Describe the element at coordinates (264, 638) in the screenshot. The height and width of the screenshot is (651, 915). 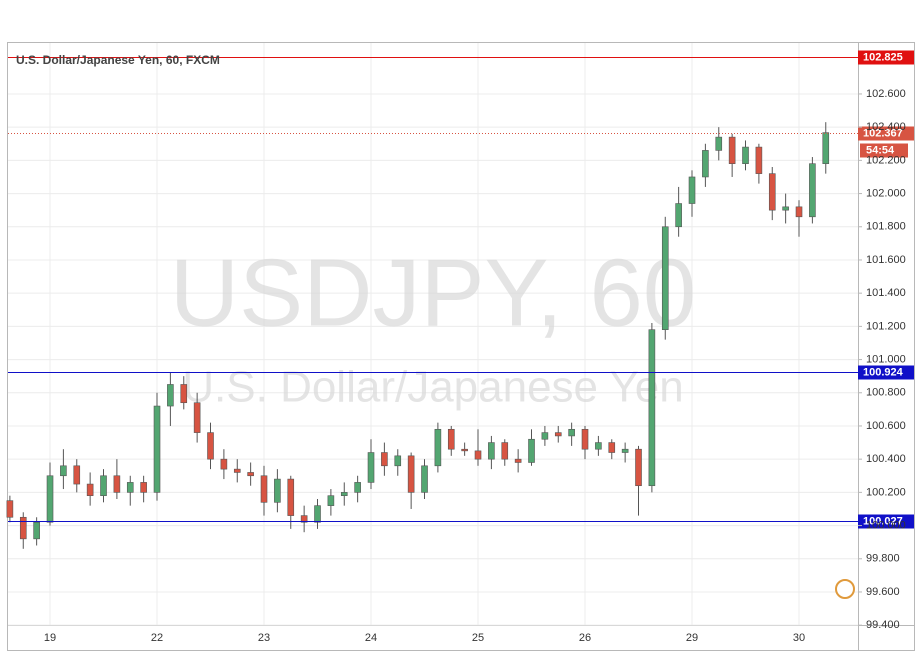
I see `x-tick-label: 23` at that location.